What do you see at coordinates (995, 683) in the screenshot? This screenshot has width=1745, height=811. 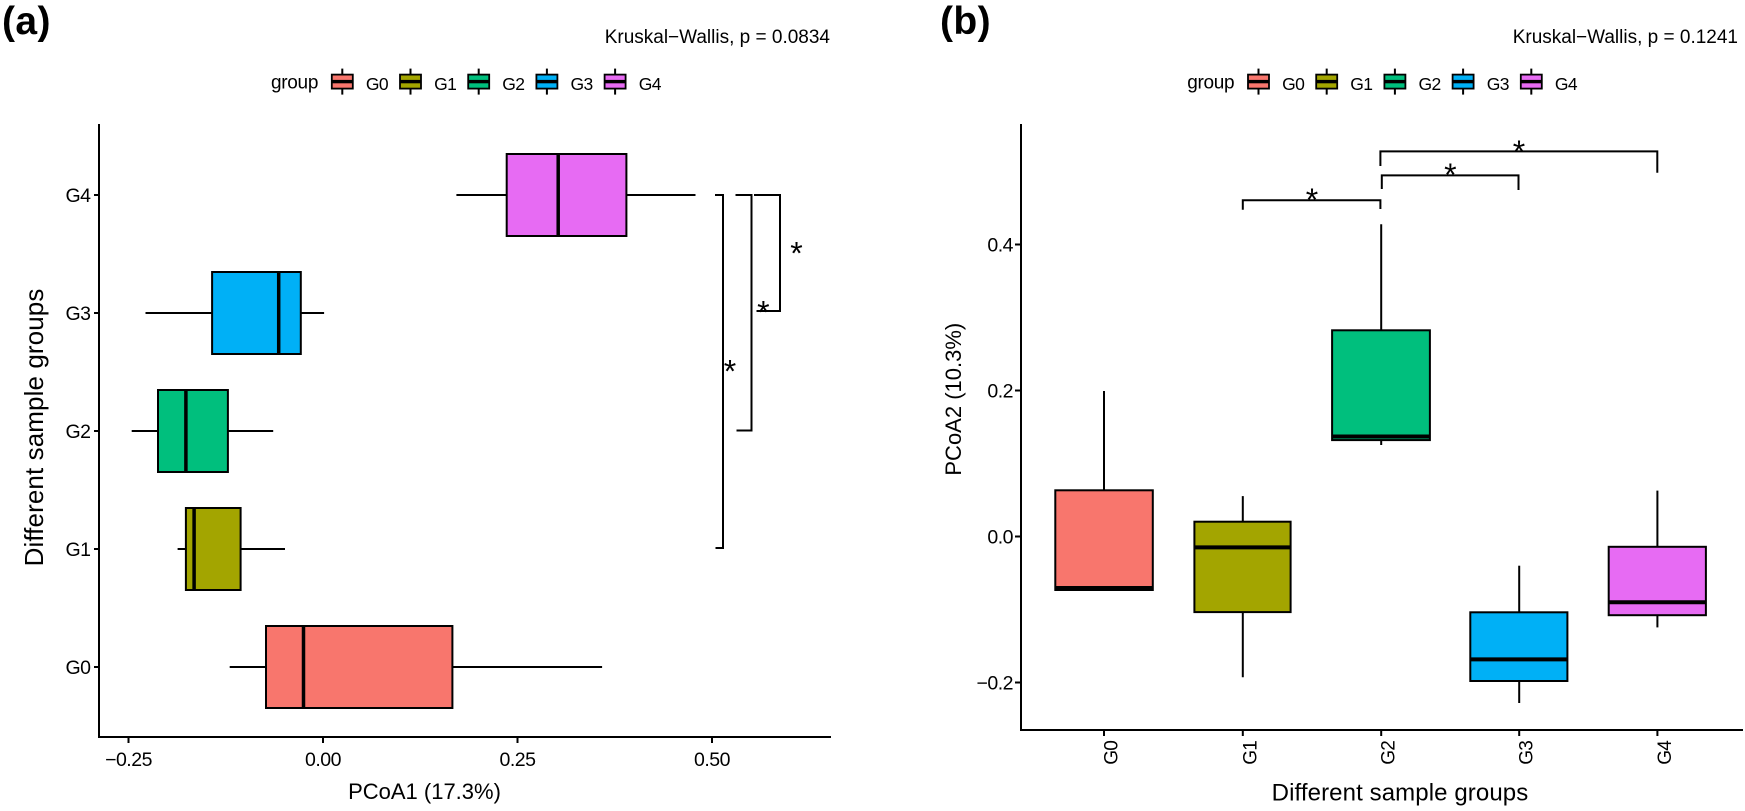 I see `svg-text: −0.2` at bounding box center [995, 683].